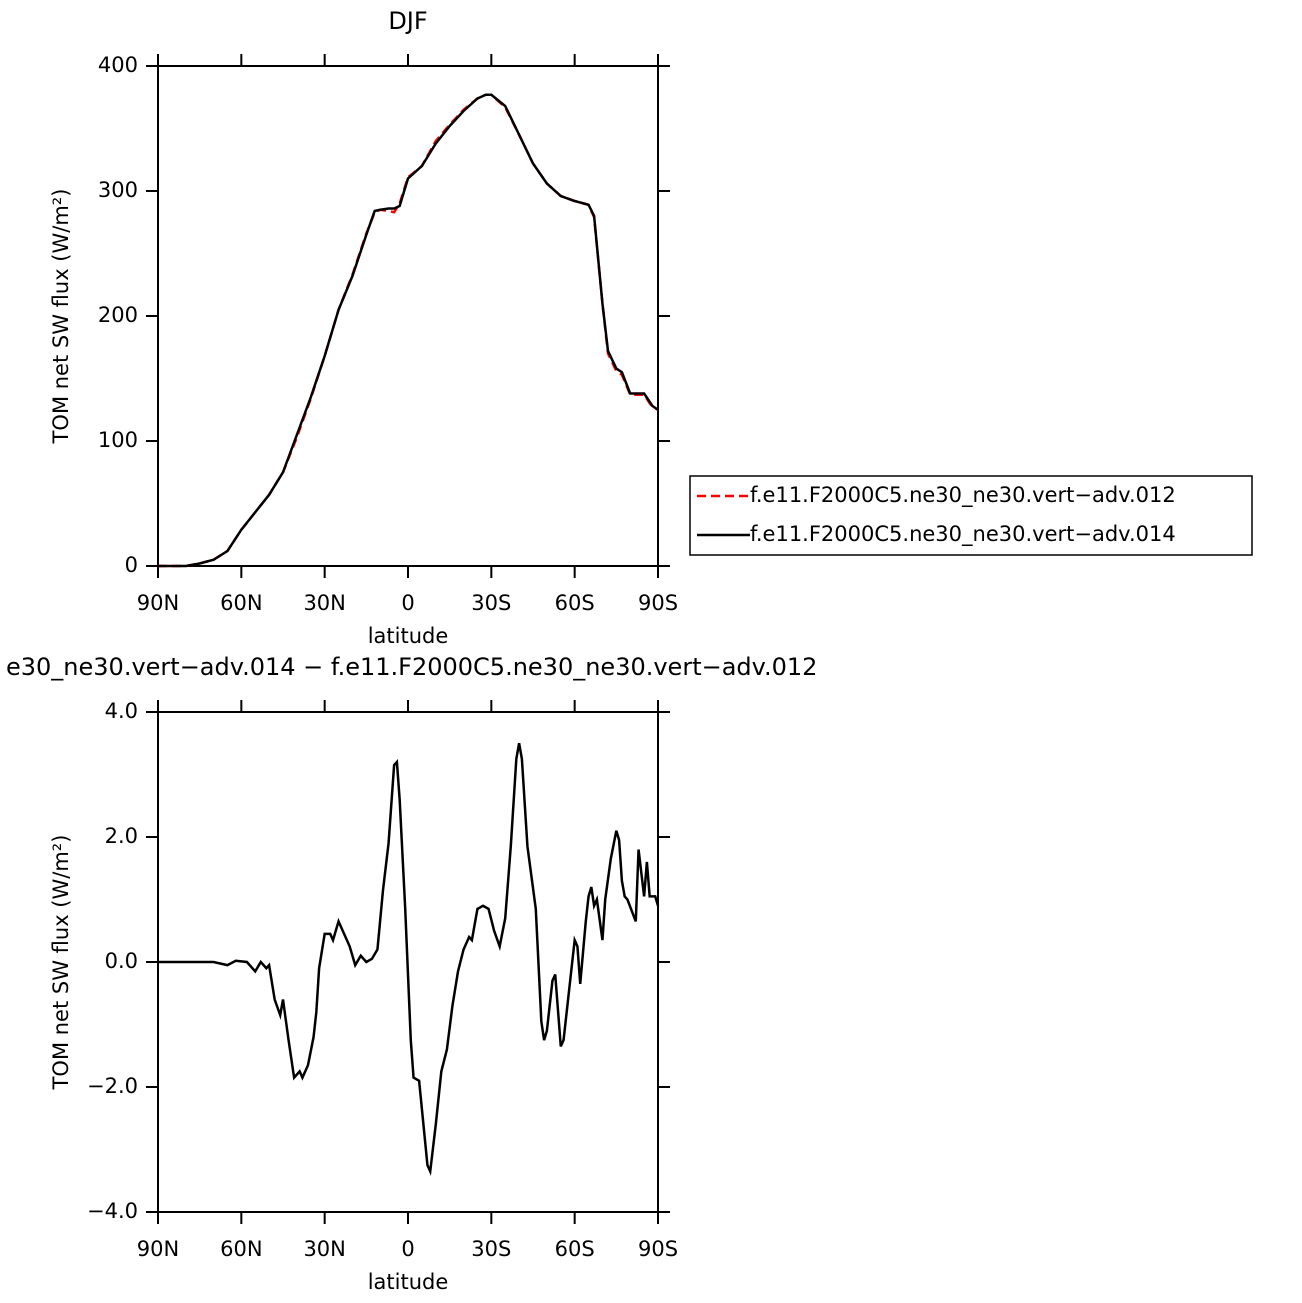 Image resolution: width=1302 pixels, height=1303 pixels. What do you see at coordinates (971, 515) in the screenshot?
I see `legend-box` at bounding box center [971, 515].